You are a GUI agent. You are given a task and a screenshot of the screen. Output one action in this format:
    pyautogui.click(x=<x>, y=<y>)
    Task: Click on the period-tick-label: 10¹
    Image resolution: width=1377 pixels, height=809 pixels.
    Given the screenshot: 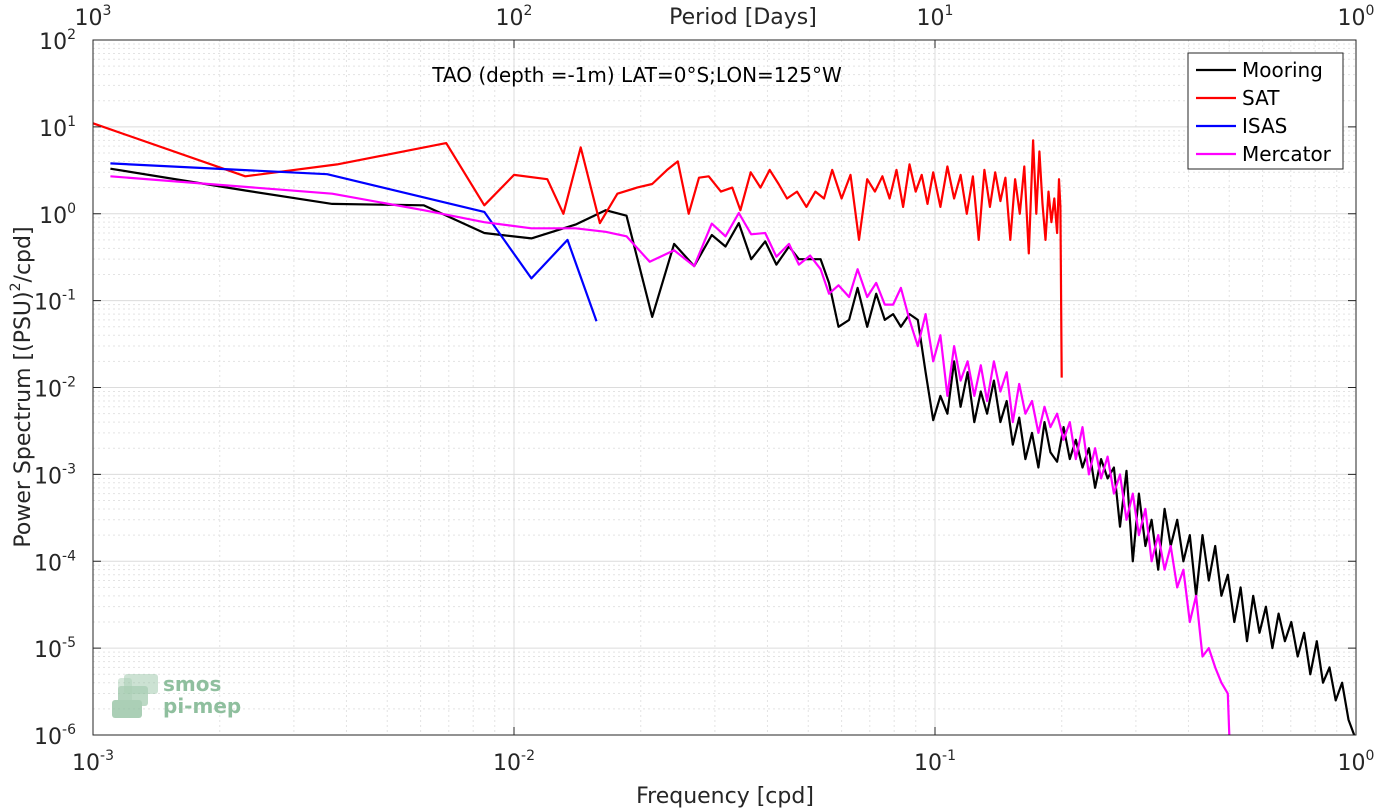 What is the action you would take?
    pyautogui.click(x=935, y=17)
    